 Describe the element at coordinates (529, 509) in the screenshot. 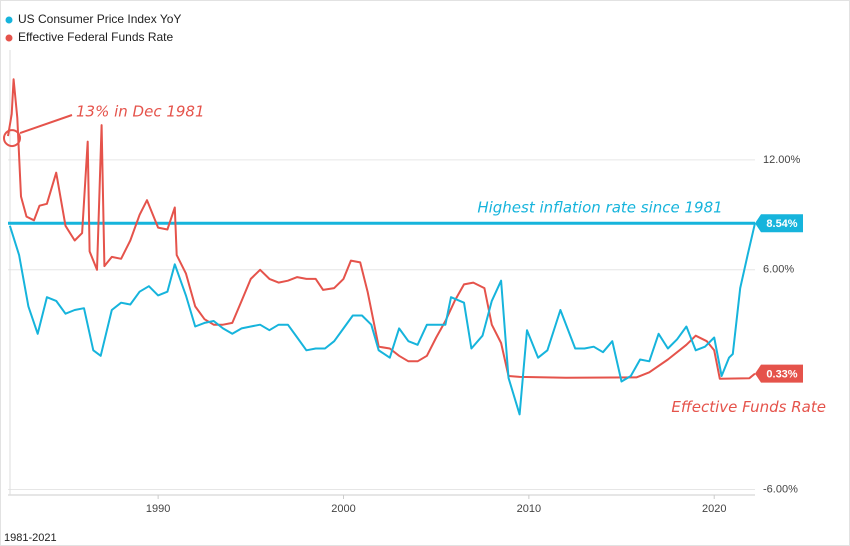

I see `x-tick-label: 2010` at that location.